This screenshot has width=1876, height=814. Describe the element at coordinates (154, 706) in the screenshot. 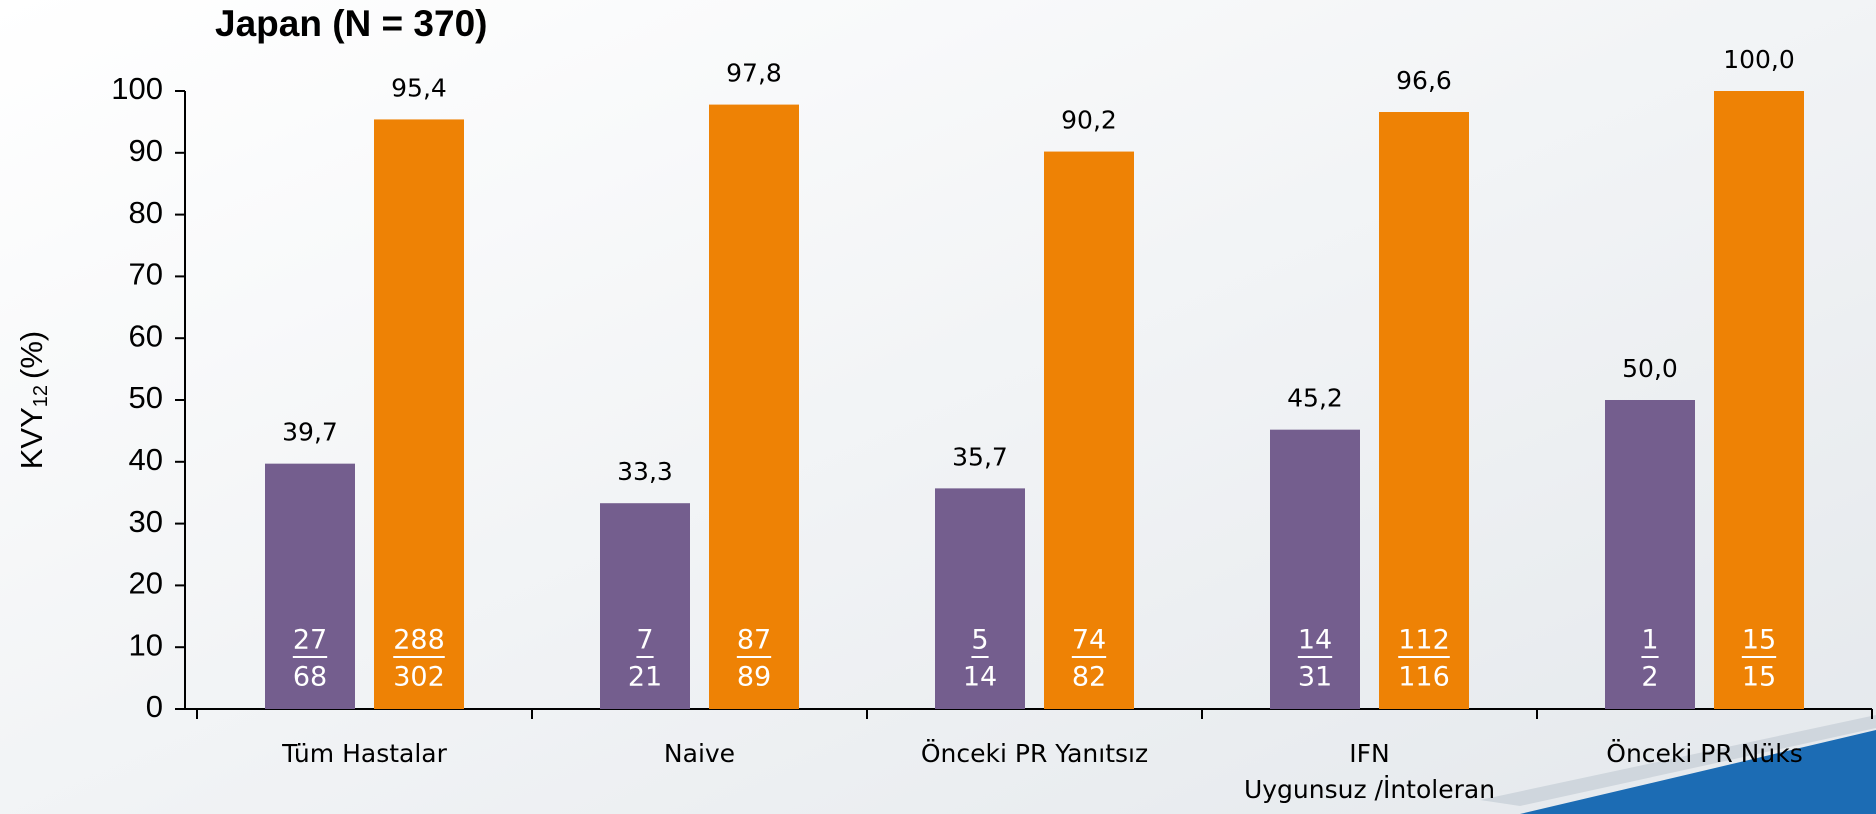

I see `y-tick-label: 0` at that location.